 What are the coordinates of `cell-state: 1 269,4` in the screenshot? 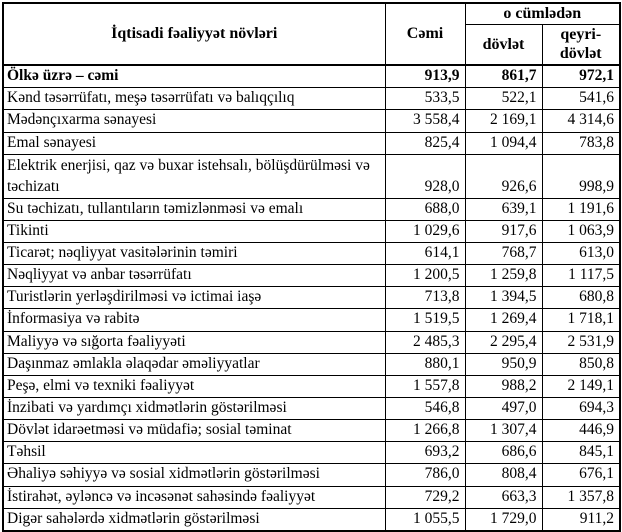 It's located at (503, 320).